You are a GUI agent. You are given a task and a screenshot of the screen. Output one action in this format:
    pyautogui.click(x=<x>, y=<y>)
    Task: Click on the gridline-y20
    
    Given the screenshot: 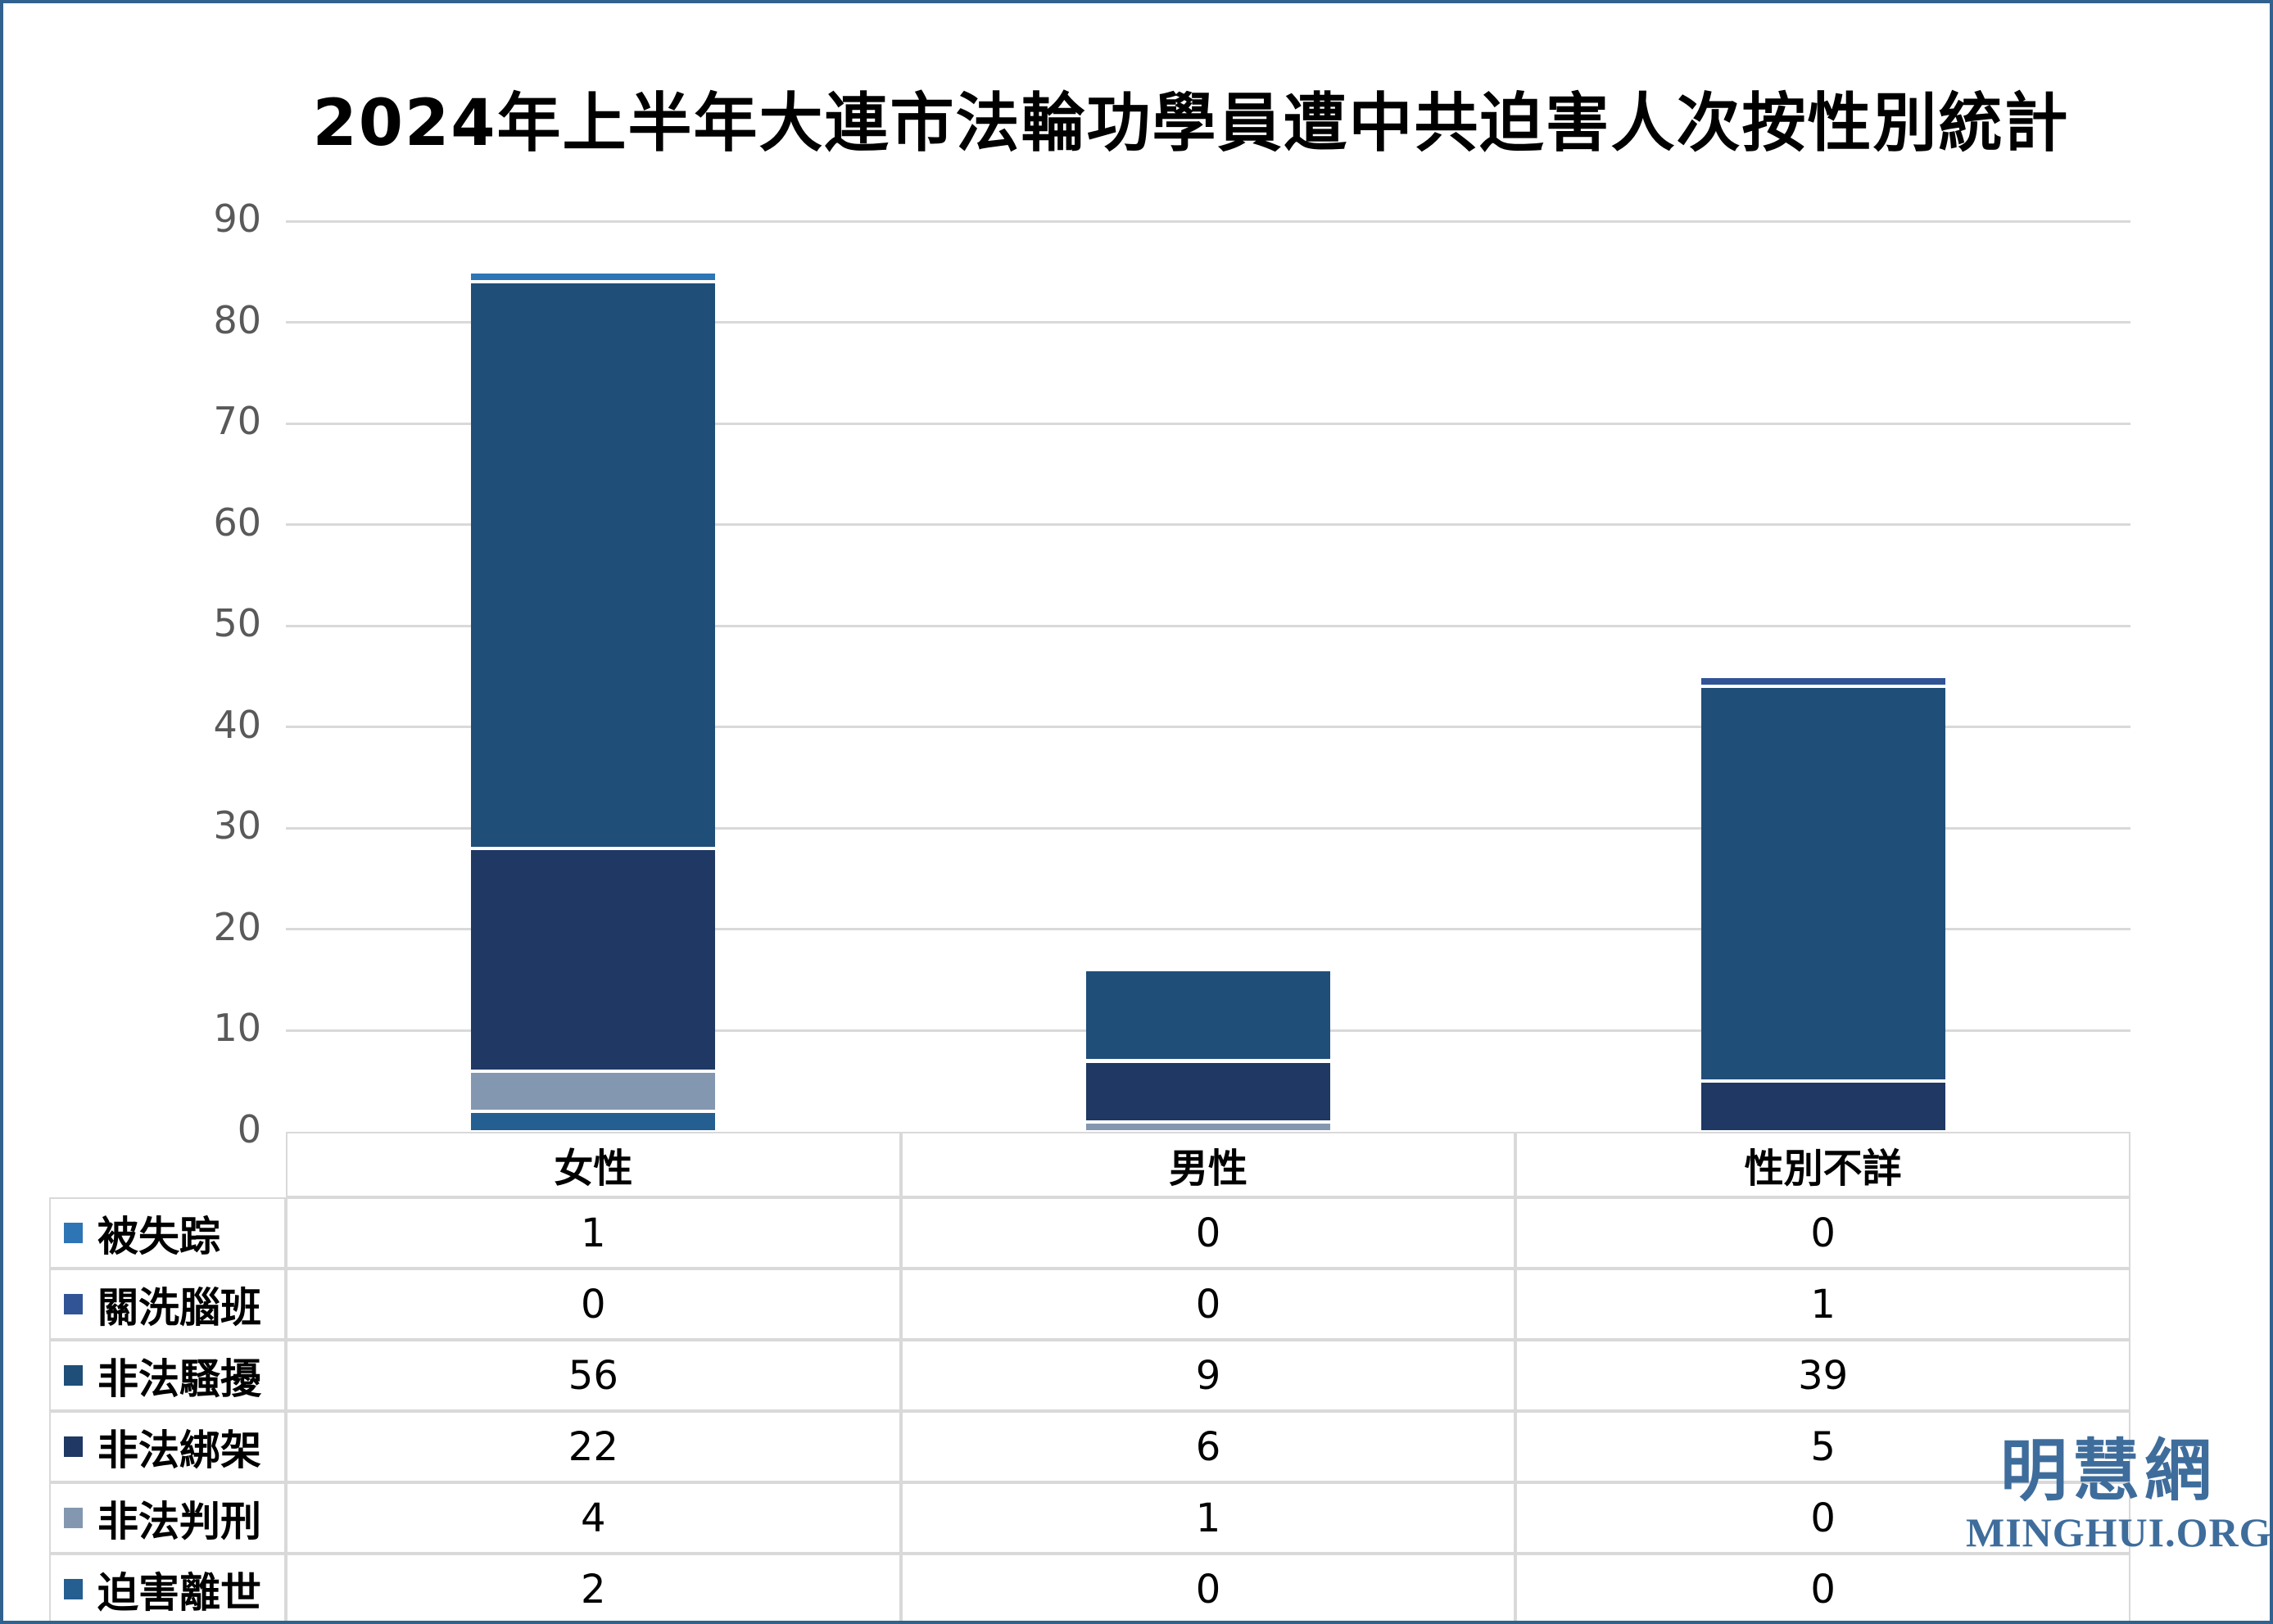 What is the action you would take?
    pyautogui.click(x=1208, y=930)
    